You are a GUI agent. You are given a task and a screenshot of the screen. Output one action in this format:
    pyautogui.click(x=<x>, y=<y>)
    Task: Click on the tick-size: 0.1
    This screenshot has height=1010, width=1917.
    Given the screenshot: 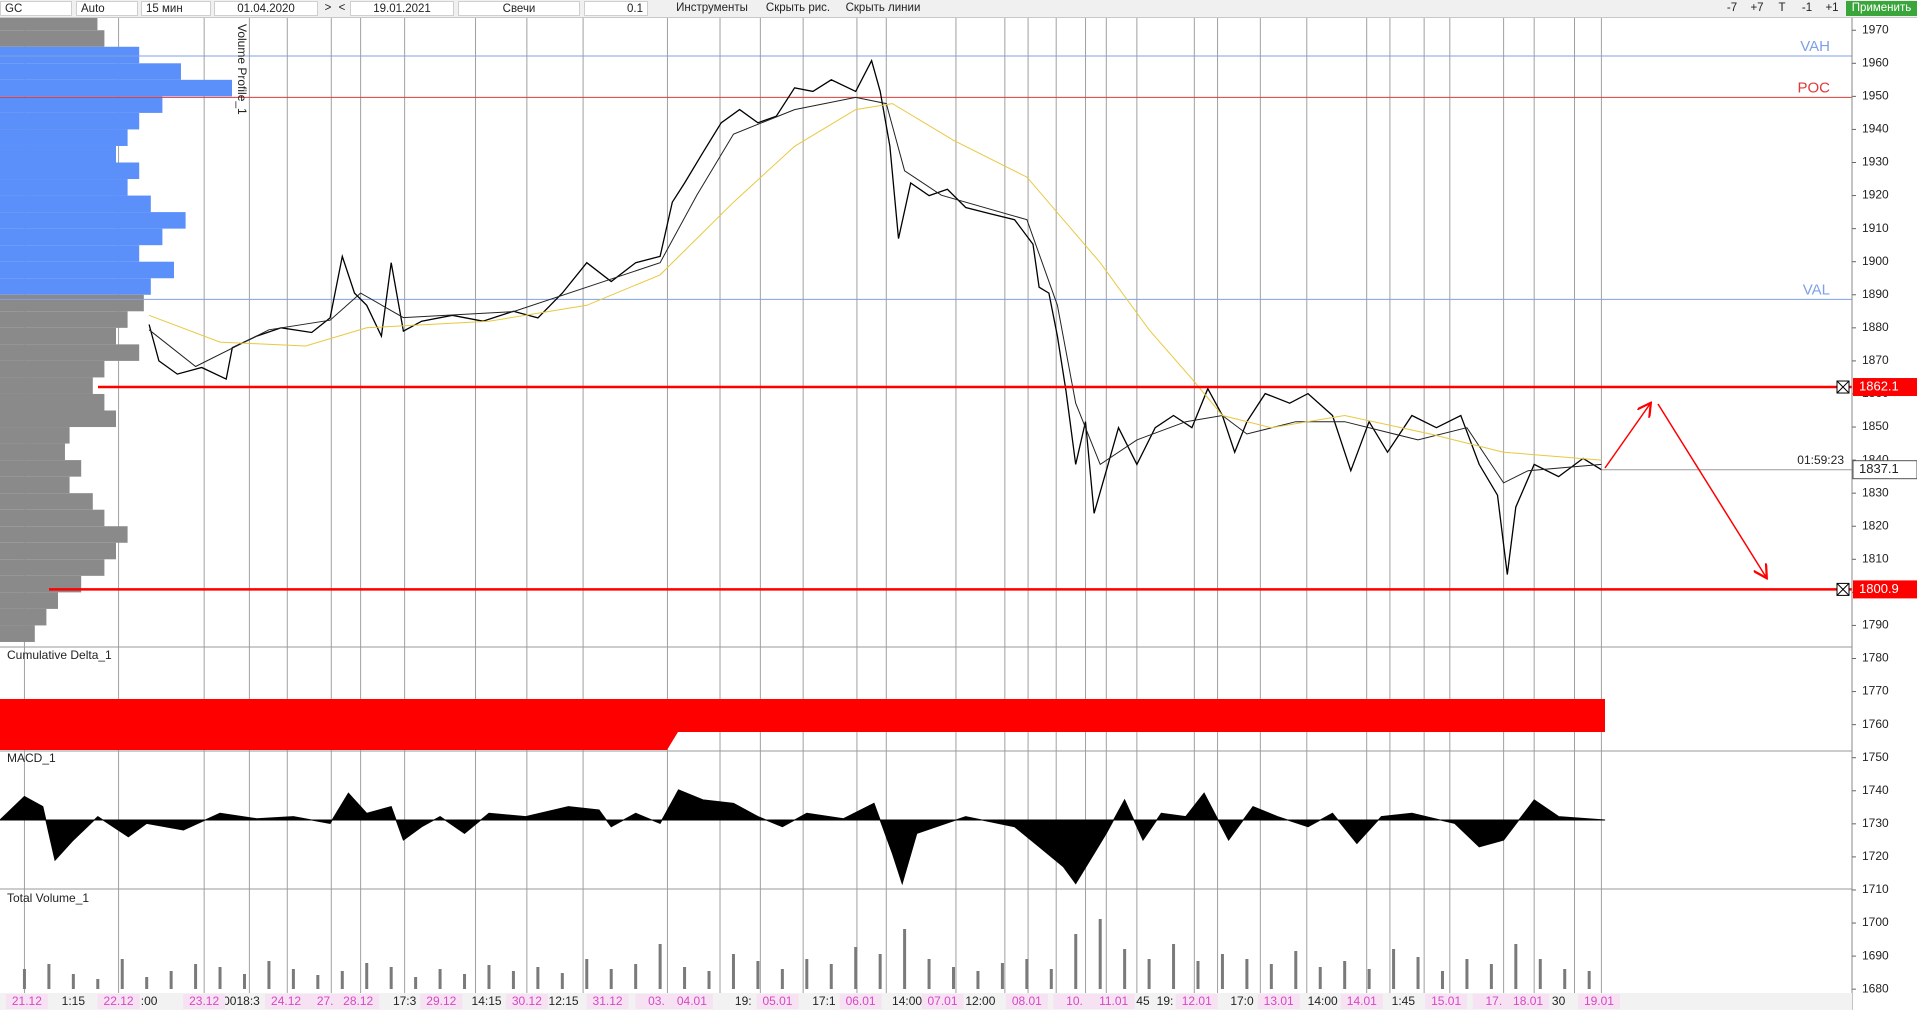 What is the action you would take?
    pyautogui.click(x=616, y=8)
    